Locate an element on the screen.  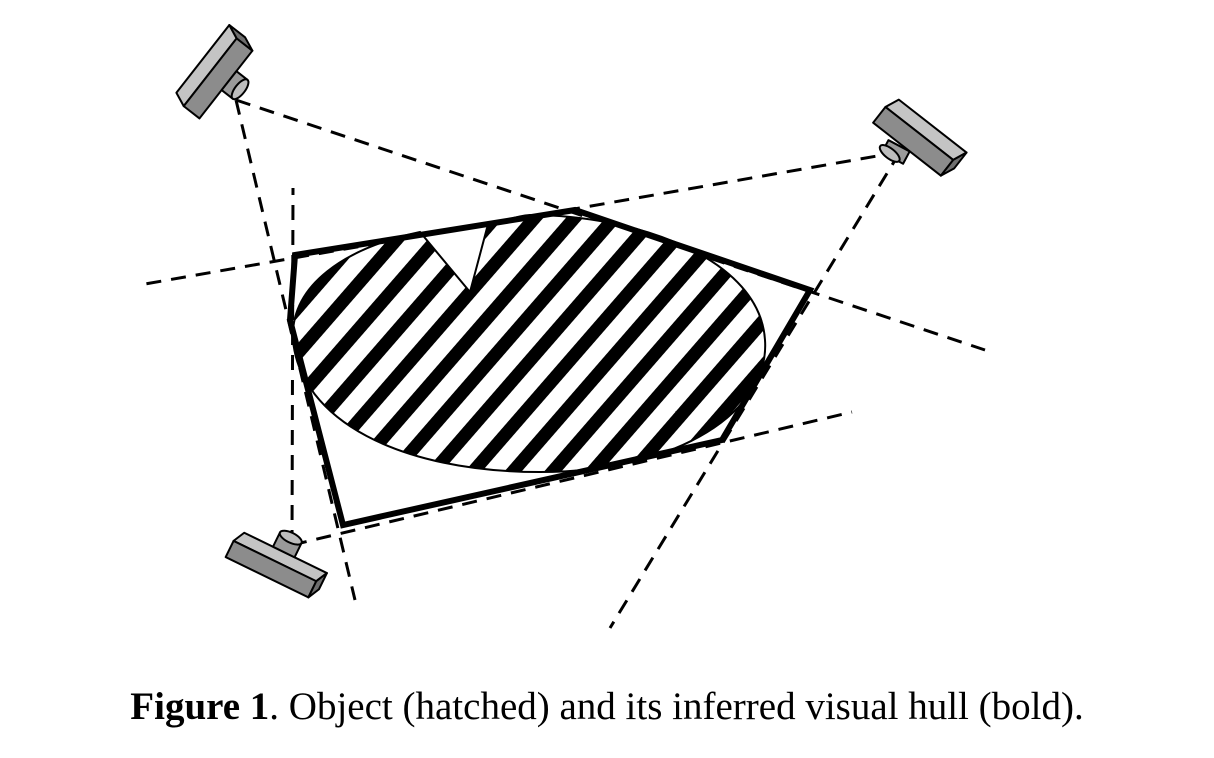
figure-label: Figure 1 is located at coordinates (200, 706).